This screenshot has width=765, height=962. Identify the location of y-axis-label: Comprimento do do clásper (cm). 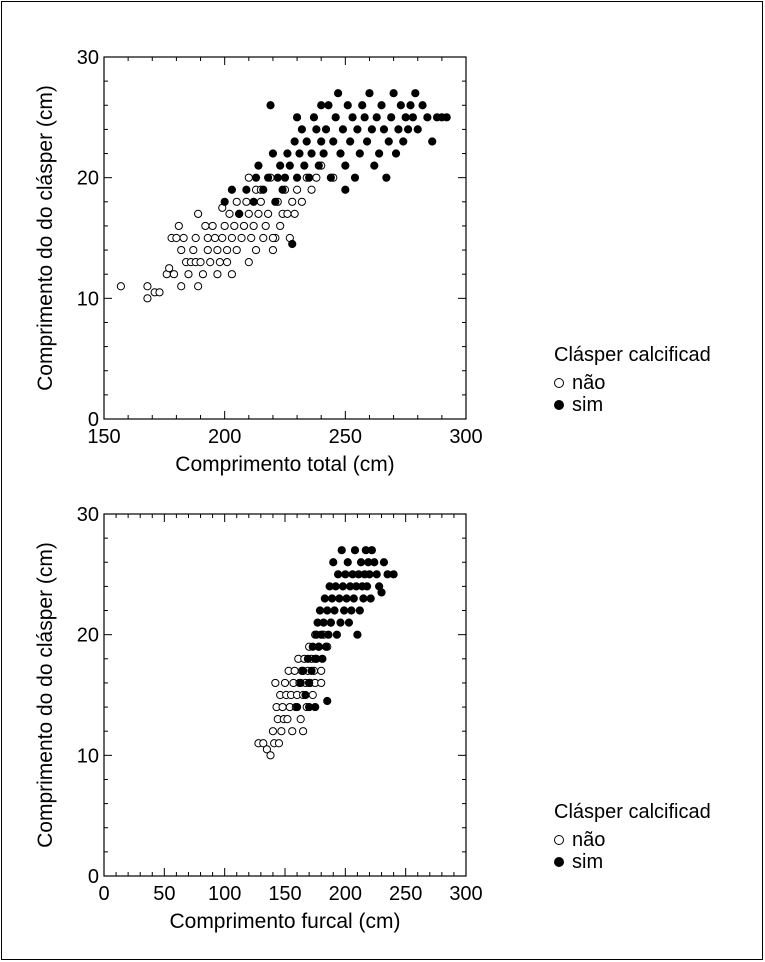
(45, 238).